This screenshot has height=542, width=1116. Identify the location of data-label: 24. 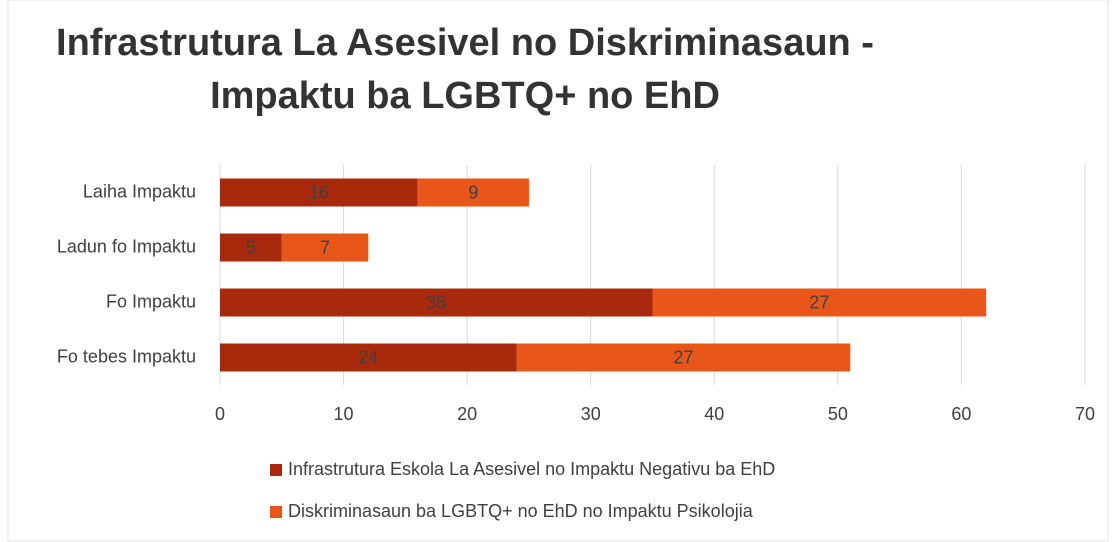
(368, 357).